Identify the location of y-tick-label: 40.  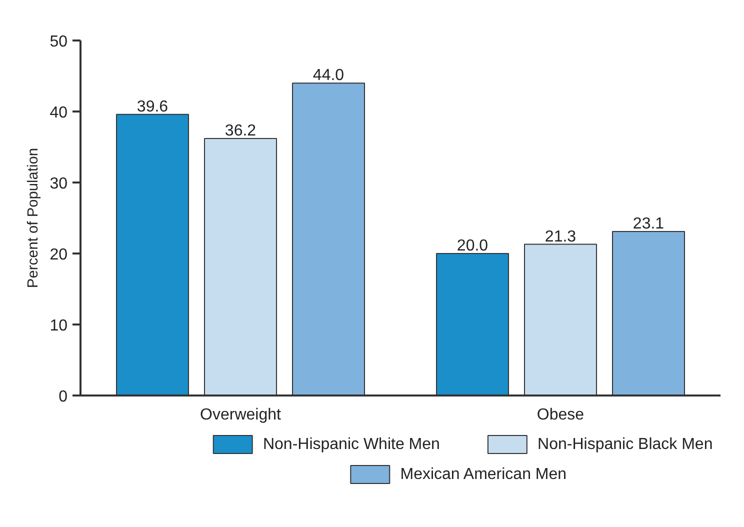
(59, 113).